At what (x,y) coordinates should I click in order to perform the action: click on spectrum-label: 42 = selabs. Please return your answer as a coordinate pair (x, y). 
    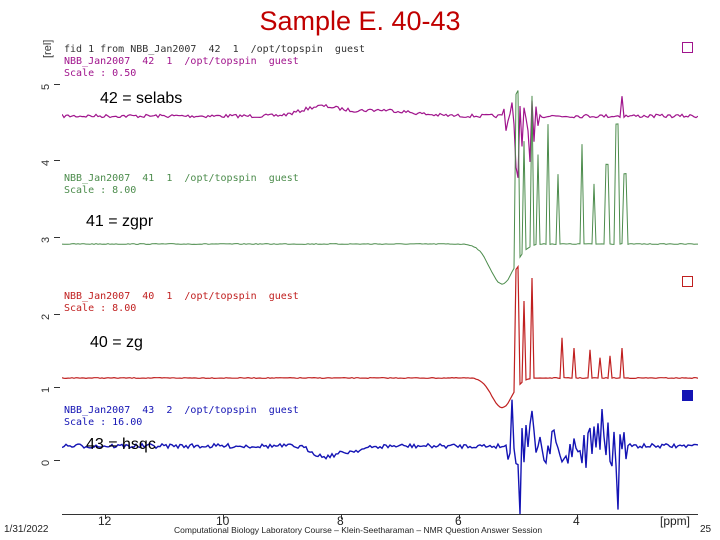
    Looking at the image, I should click on (141, 98).